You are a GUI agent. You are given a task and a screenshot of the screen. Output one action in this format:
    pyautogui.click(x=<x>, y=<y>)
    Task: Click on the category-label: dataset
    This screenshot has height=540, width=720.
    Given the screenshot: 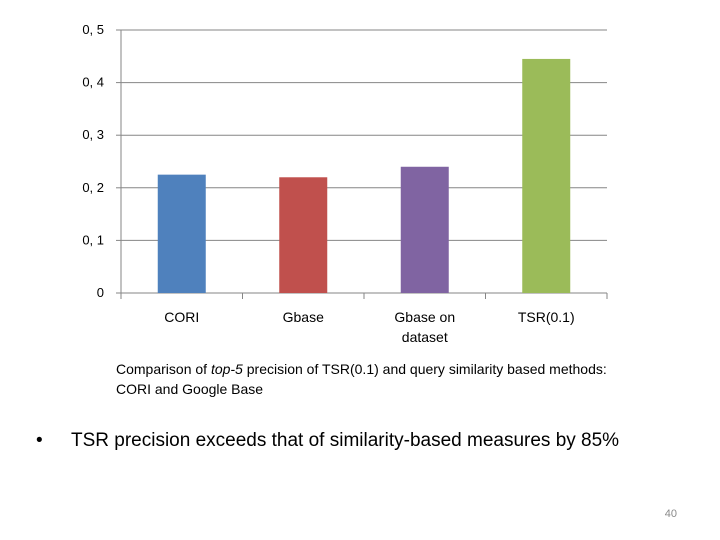 What is the action you would take?
    pyautogui.click(x=425, y=337)
    